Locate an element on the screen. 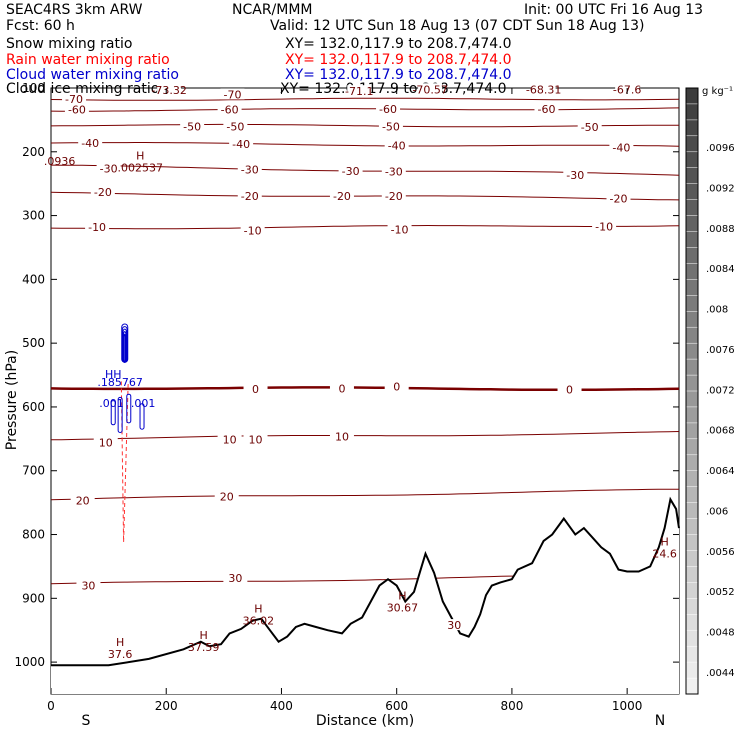  x-tick-label: 400 is located at coordinates (281, 706).